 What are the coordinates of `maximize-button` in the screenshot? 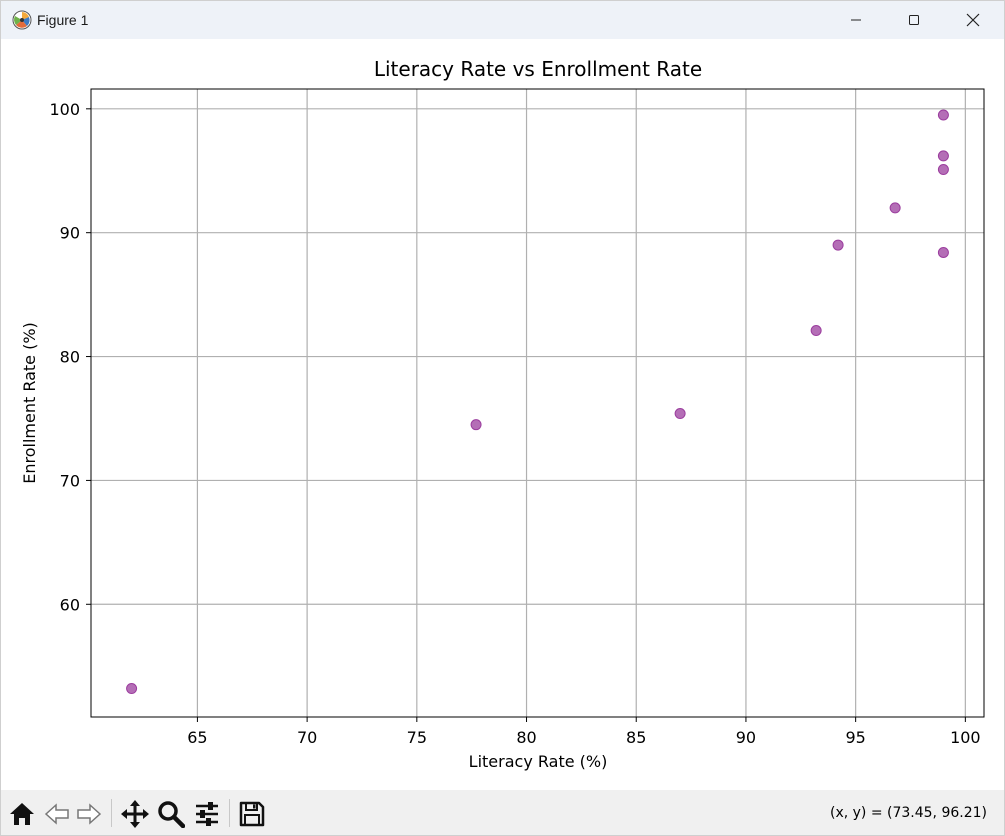 It's located at (914, 20).